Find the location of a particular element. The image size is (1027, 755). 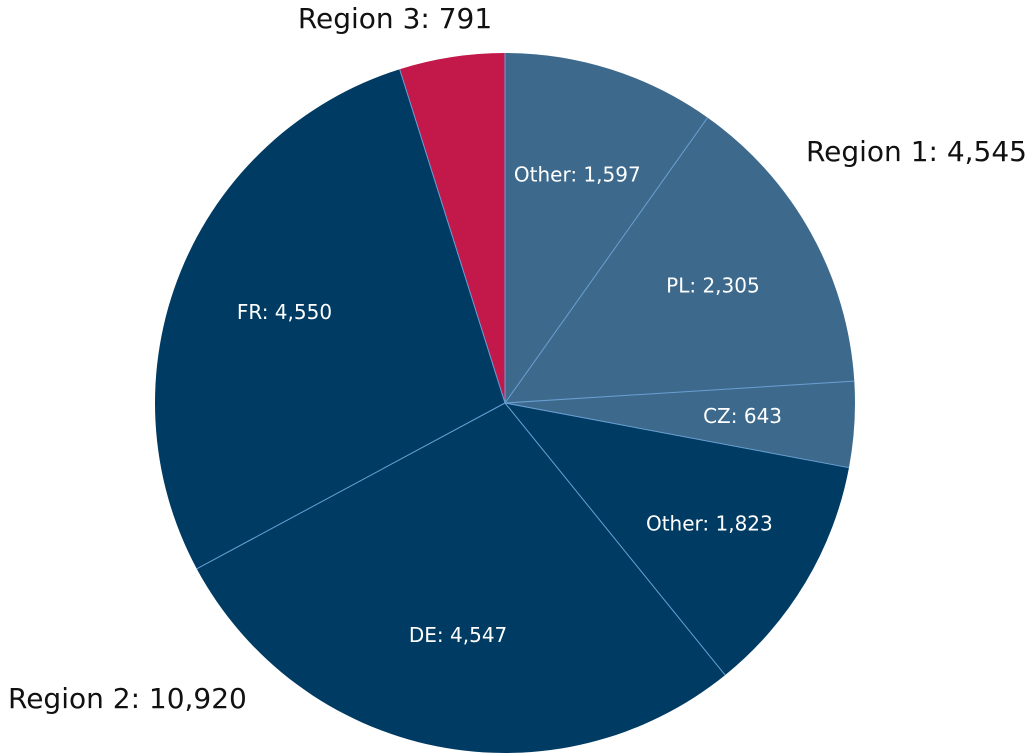

slice-label: PL: 2,305 is located at coordinates (713, 286).